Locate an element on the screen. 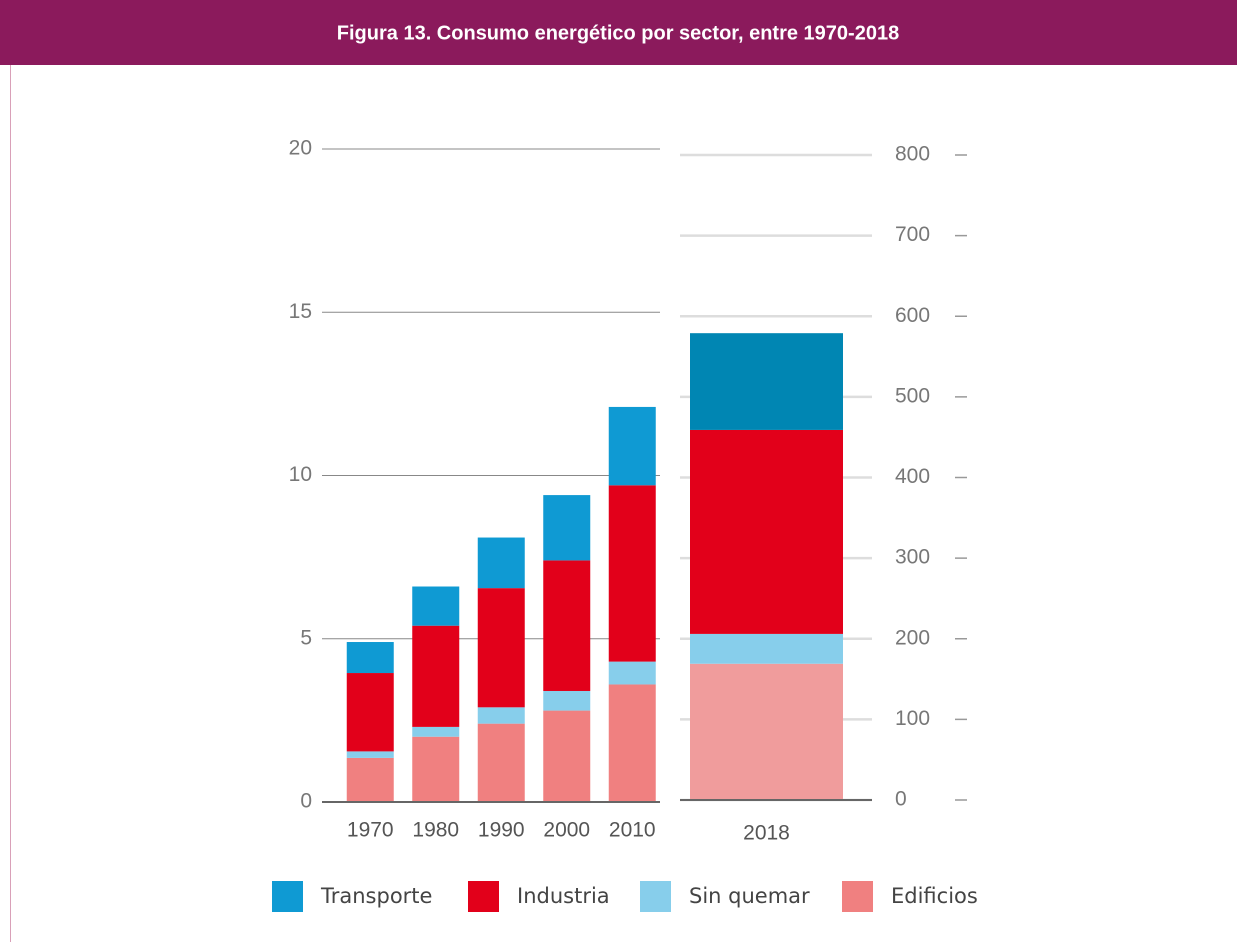 The height and width of the screenshot is (942, 1237). y-tick-label: 300 is located at coordinates (912, 557).